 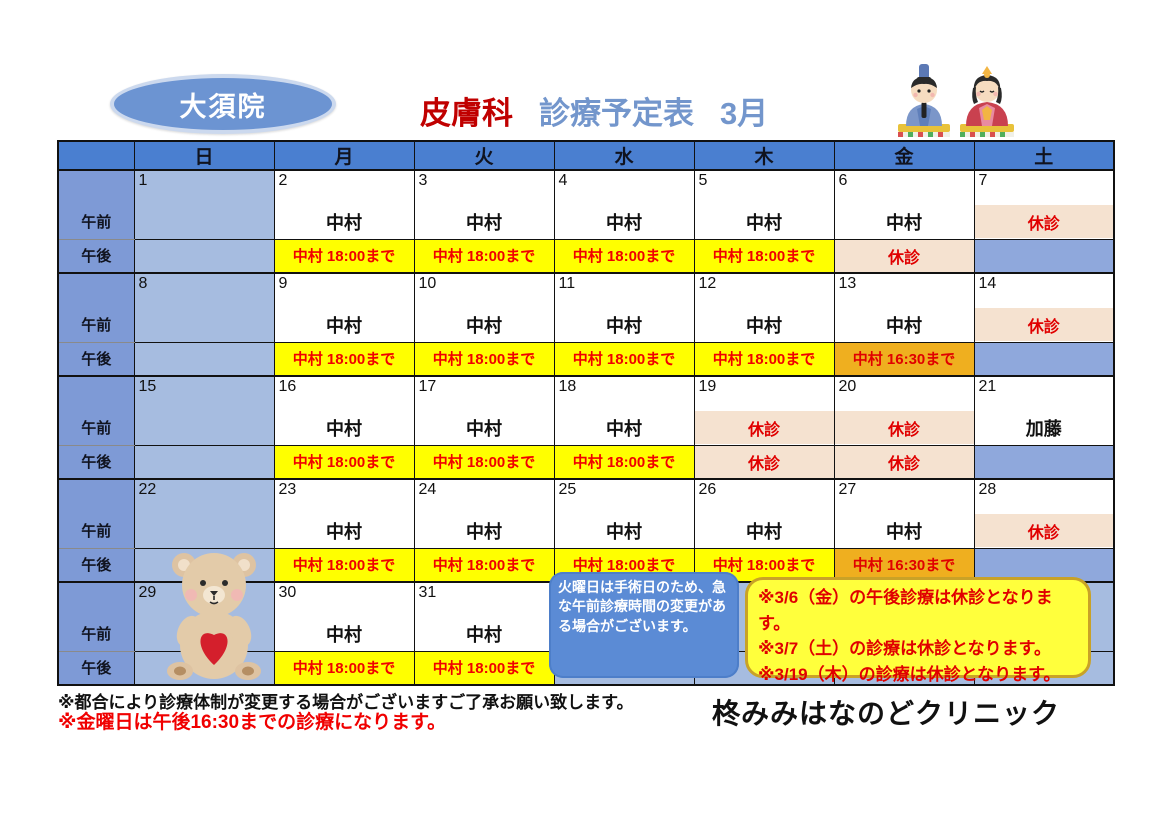 What do you see at coordinates (703, 180) in the screenshot?
I see `date-number: 5` at bounding box center [703, 180].